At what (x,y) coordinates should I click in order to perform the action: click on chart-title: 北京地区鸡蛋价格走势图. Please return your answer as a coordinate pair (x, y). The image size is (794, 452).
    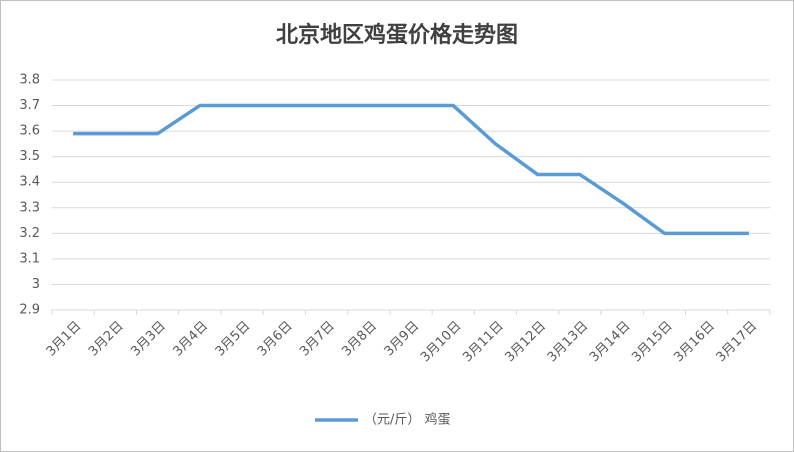
    Looking at the image, I should click on (397, 35).